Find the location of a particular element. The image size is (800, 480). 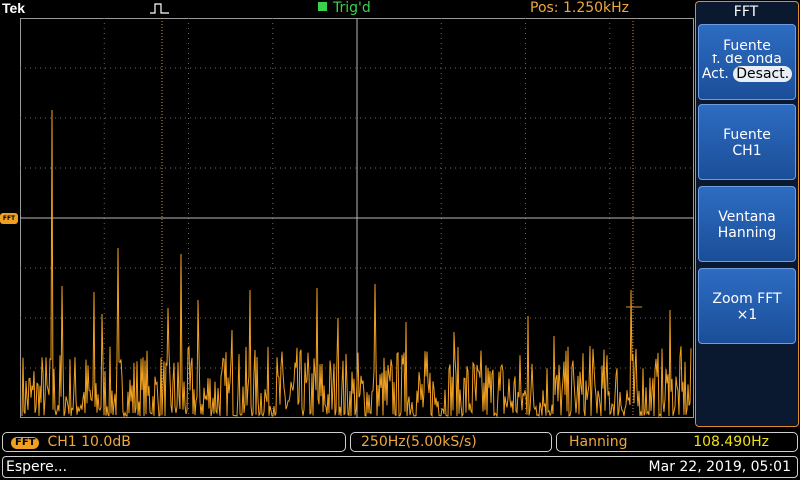

fft-zoom-button: Zoom FFT ×1 is located at coordinates (747, 306).